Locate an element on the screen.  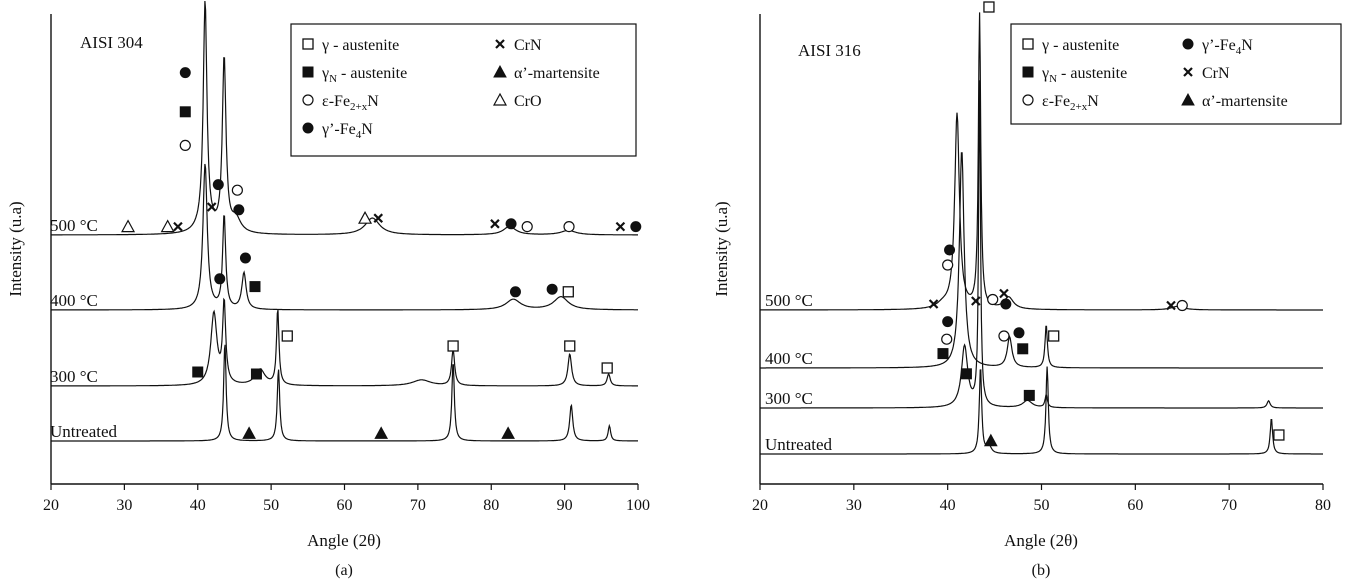
legend-label-text: CrO is located at coordinates (528, 101).